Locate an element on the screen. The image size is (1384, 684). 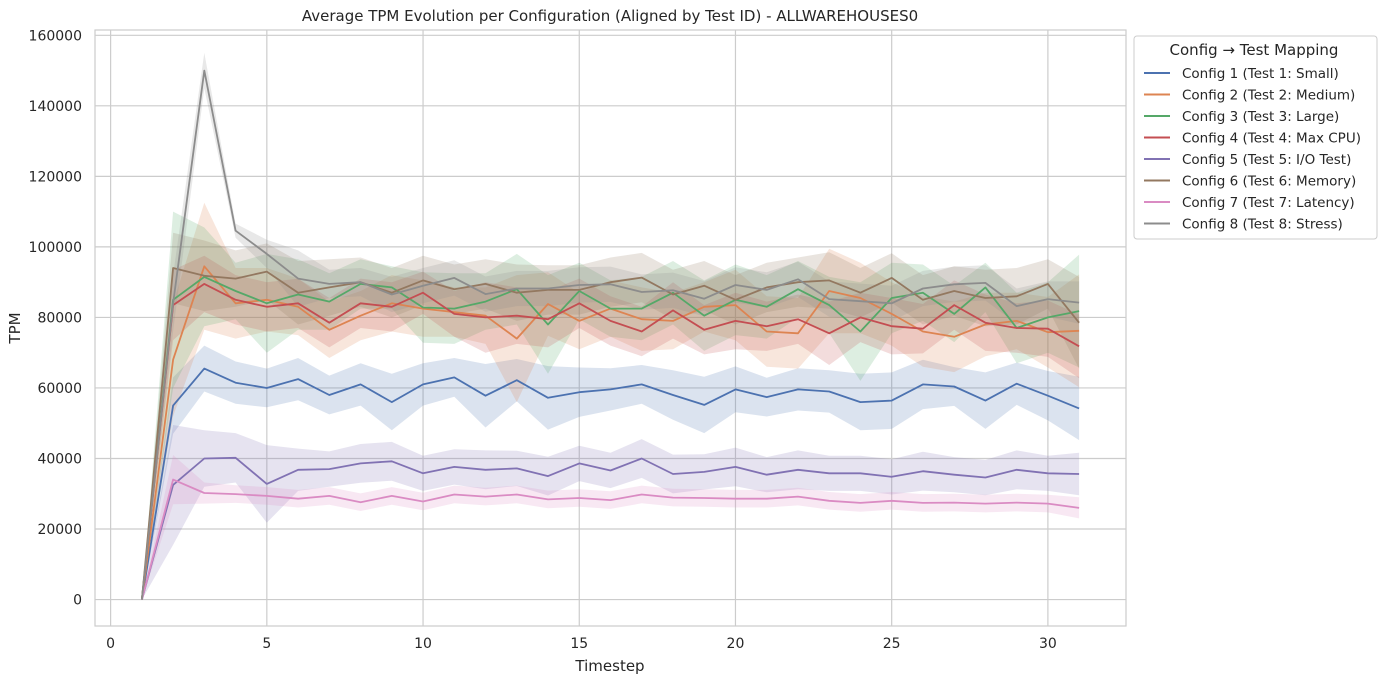
y-tick-label: 100000 is located at coordinates (55, 248).